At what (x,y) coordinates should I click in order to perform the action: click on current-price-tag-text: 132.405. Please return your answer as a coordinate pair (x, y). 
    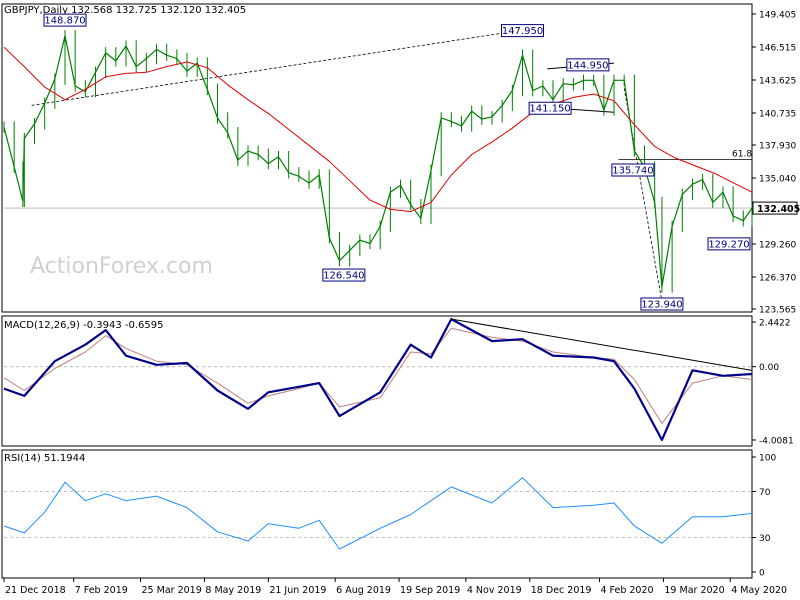
    Looking at the image, I should click on (778, 209).